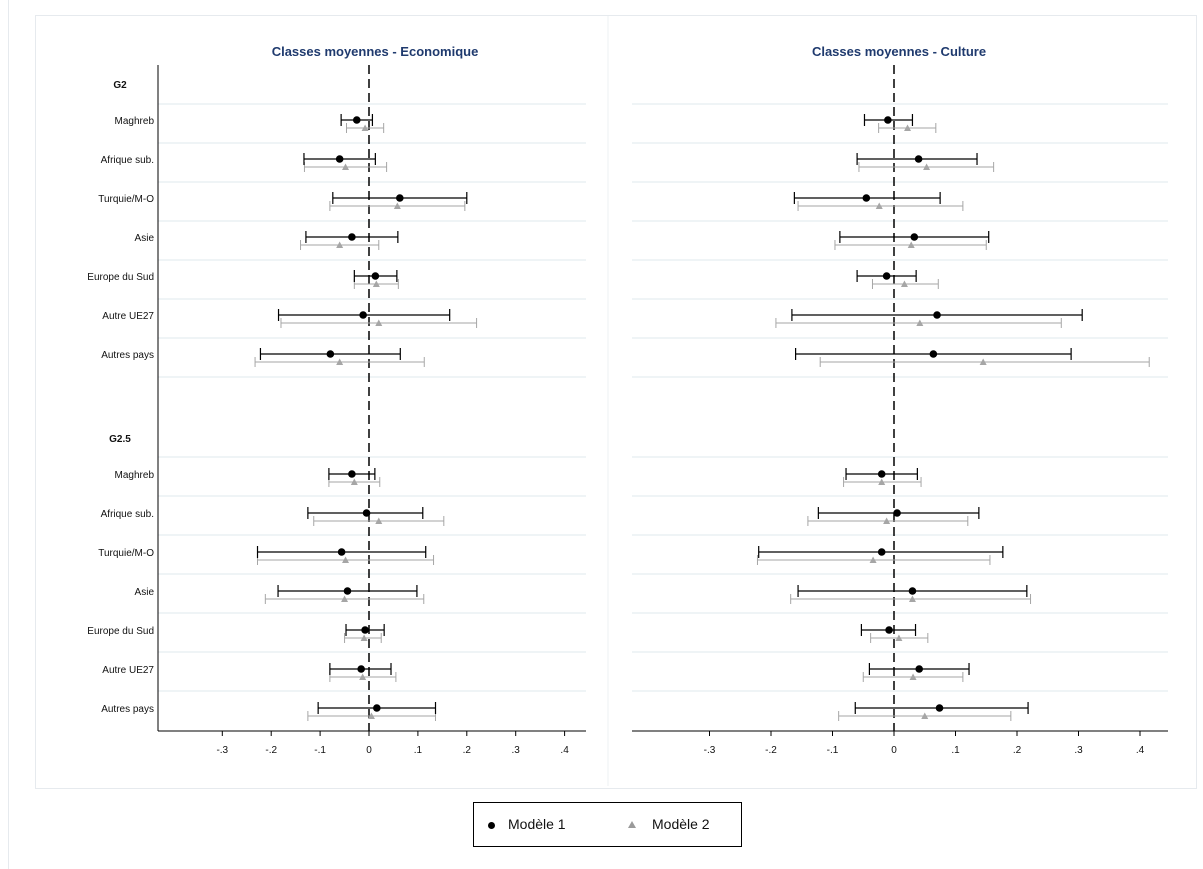 The height and width of the screenshot is (869, 1203). I want to click on legend-model2-label: Modèle 2, so click(681, 824).